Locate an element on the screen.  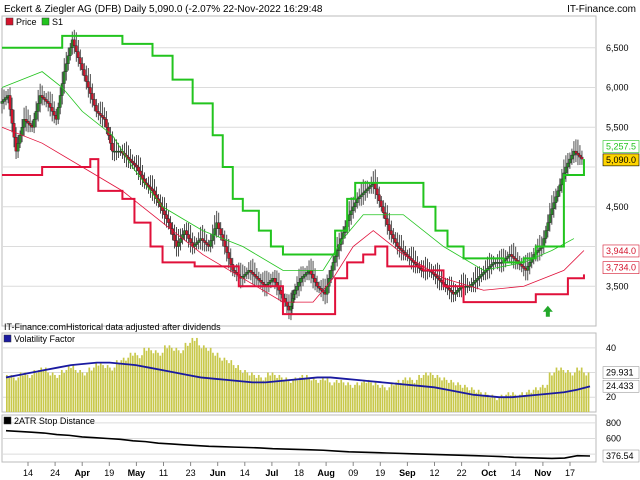
x-axis-tick-label: 12 is located at coordinates (434, 473).